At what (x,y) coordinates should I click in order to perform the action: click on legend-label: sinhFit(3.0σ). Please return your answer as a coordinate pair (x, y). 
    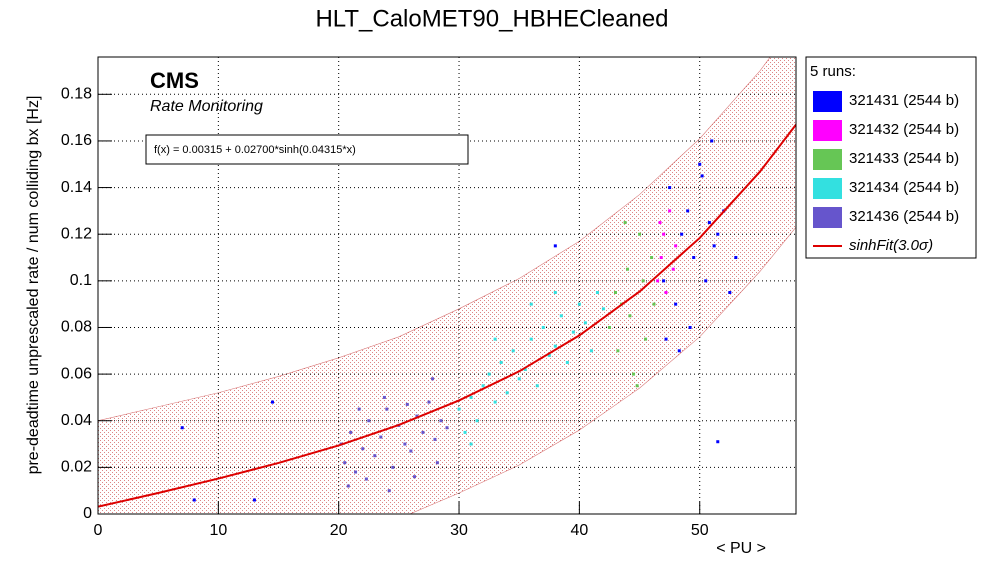
    Looking at the image, I should click on (891, 245).